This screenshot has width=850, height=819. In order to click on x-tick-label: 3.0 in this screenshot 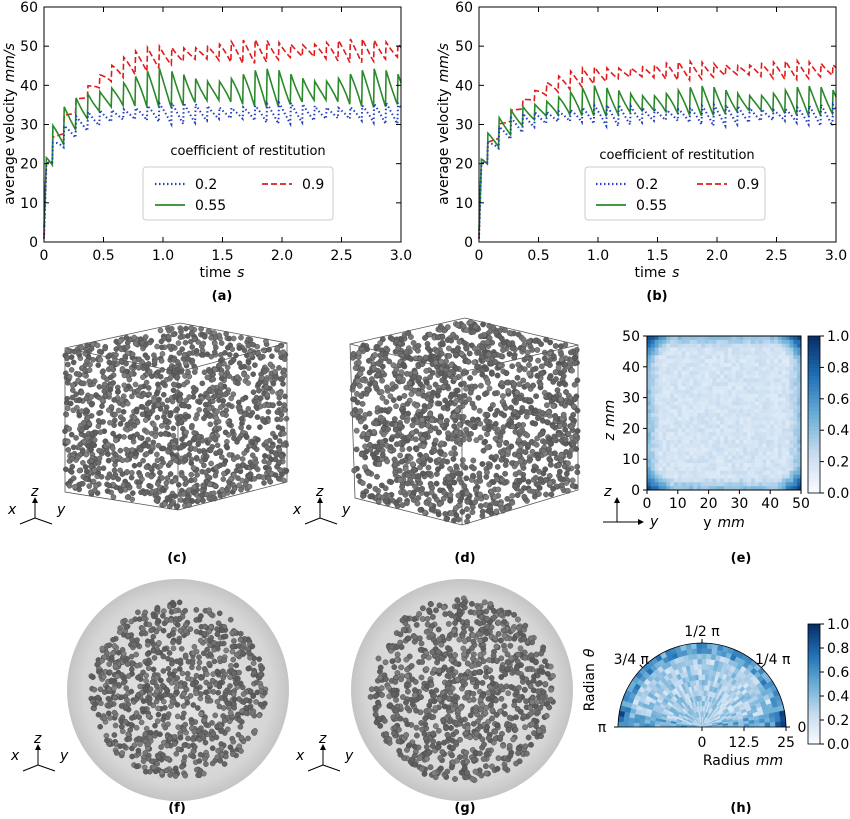, I will do `click(401, 256)`.